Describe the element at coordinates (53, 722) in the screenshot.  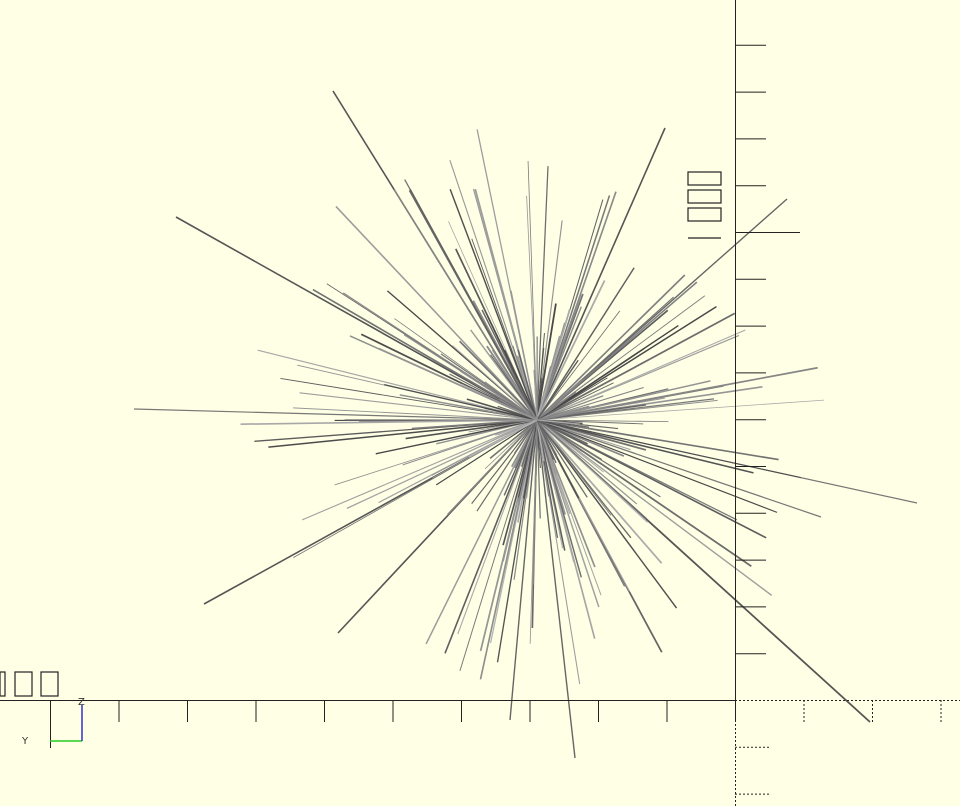
I see `axis-indicator: Y Z` at that location.